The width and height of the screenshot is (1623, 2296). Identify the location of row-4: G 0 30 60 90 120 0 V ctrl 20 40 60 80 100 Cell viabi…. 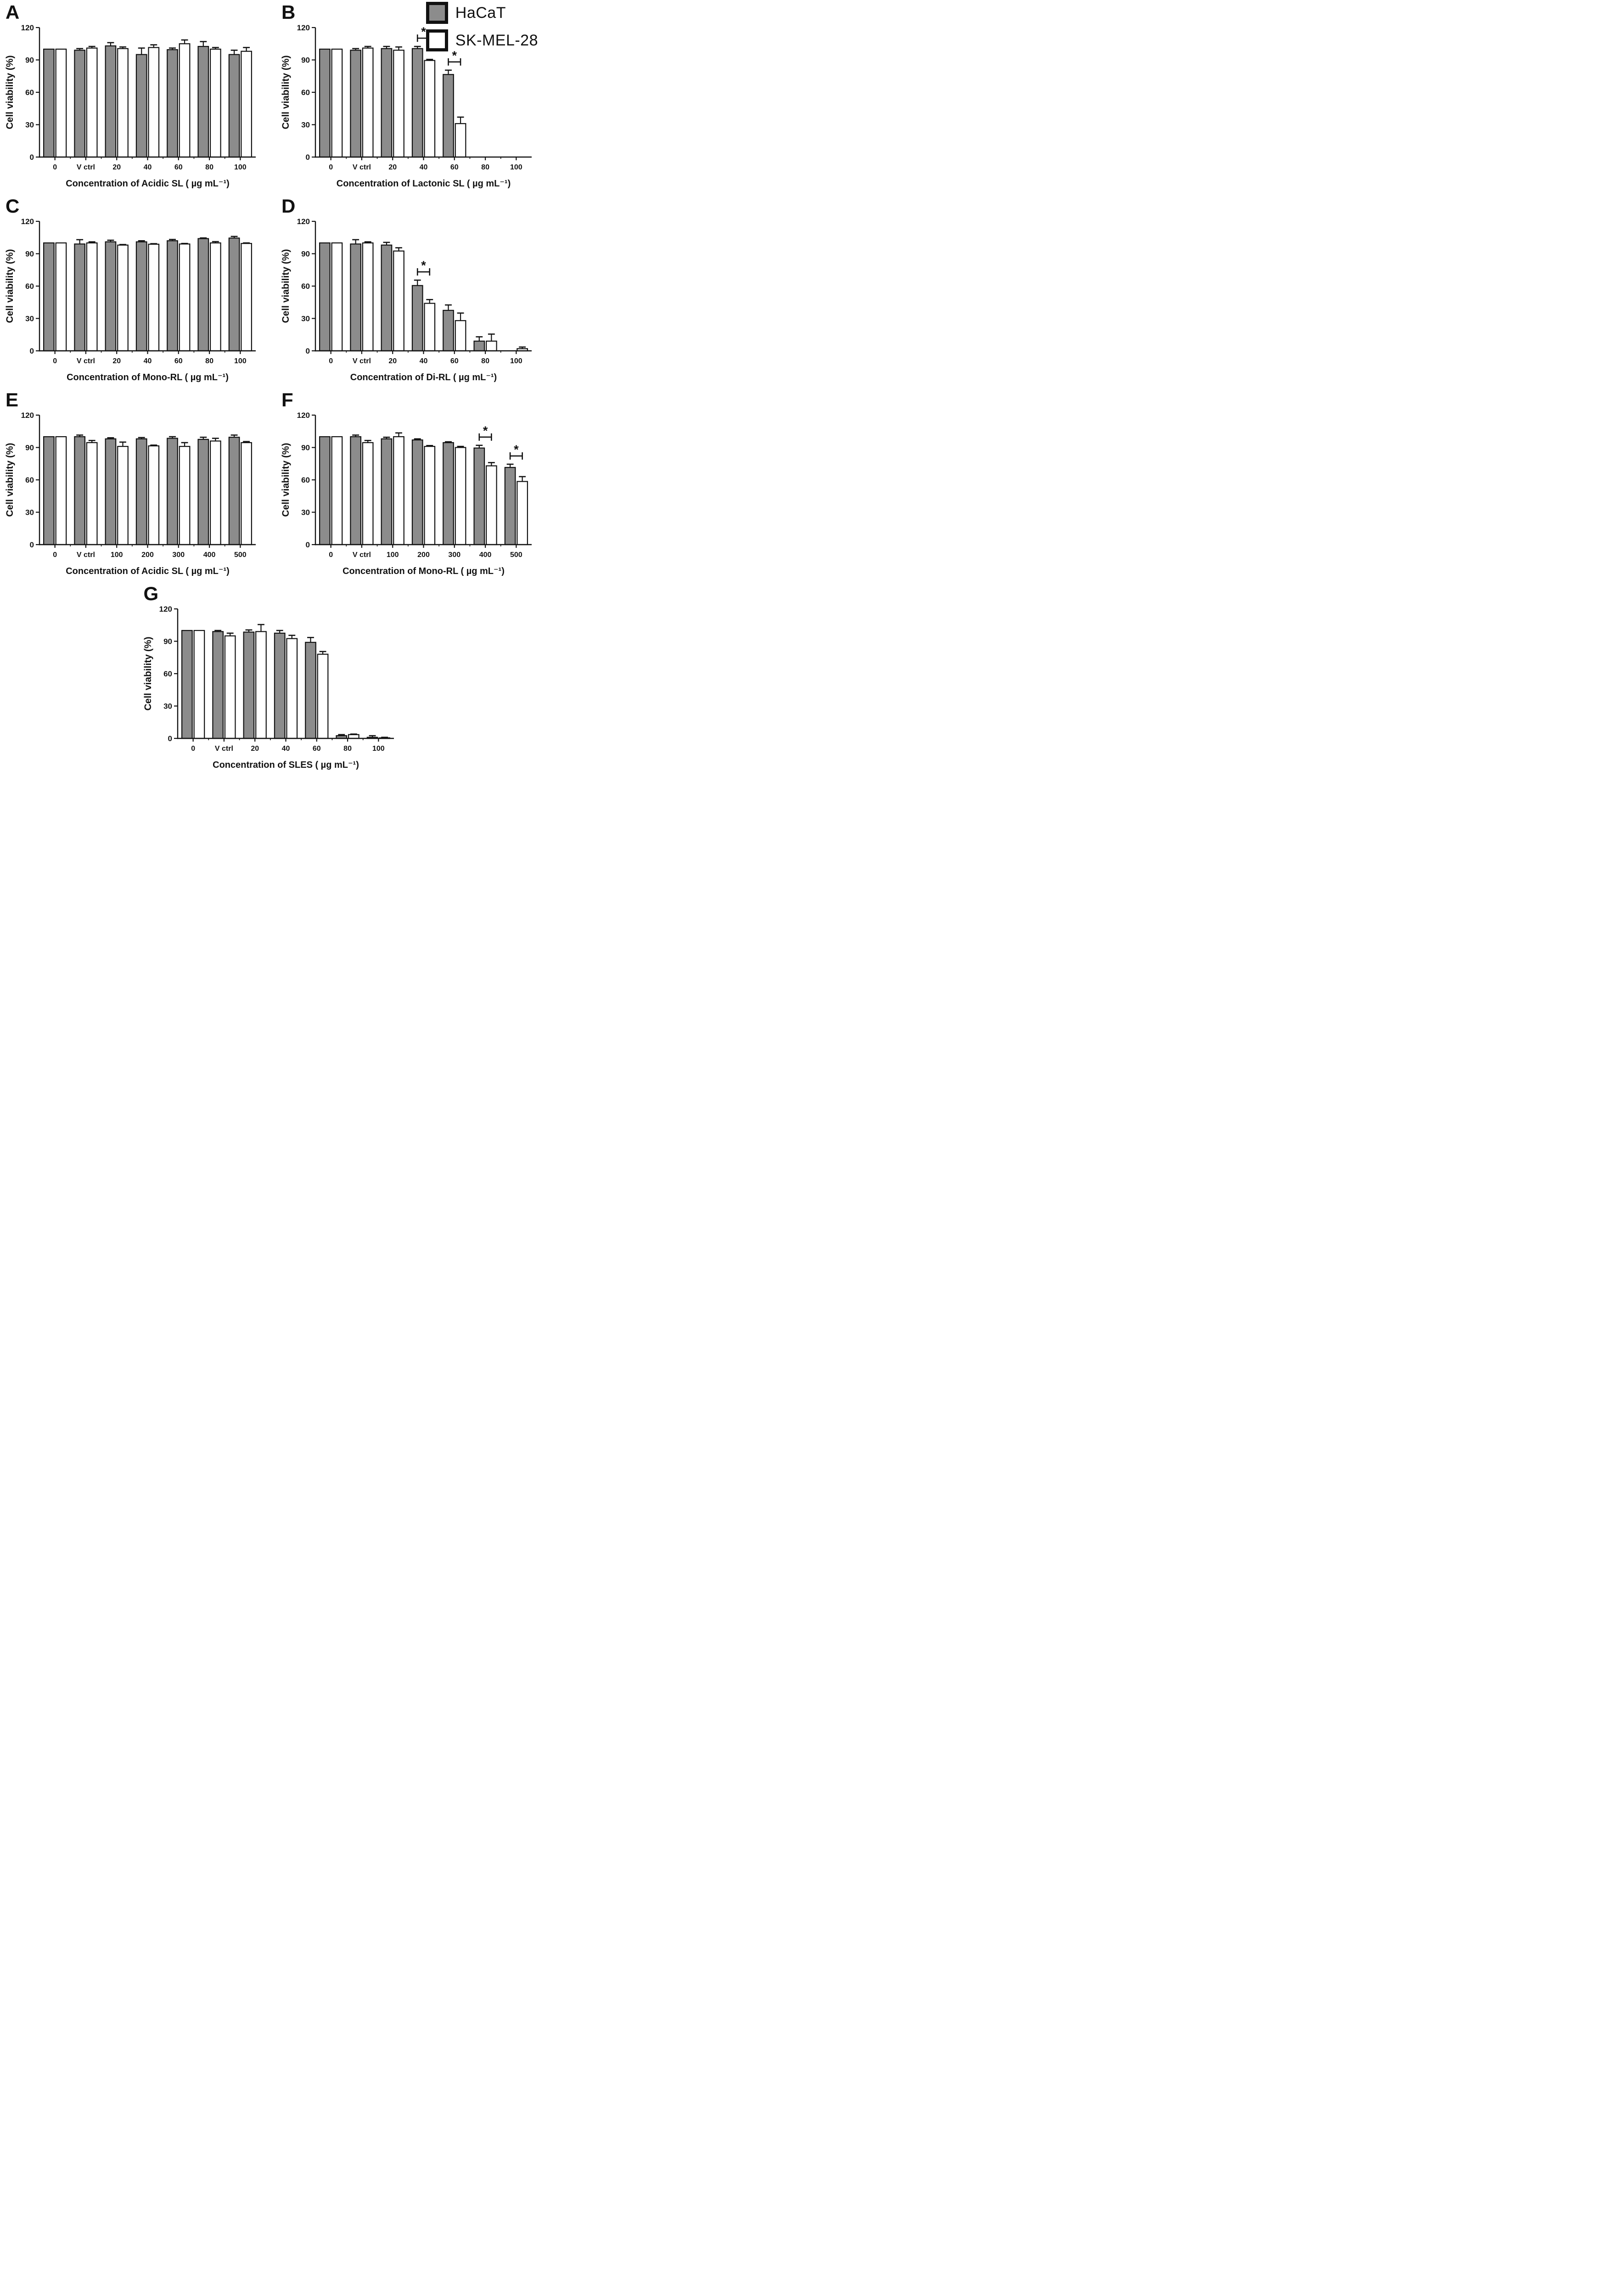
(270, 680).